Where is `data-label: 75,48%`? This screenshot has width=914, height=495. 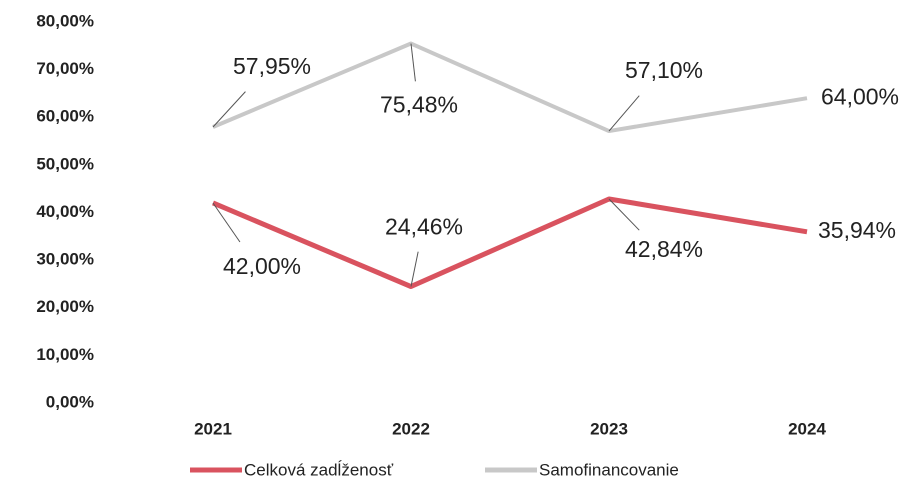 data-label: 75,48% is located at coordinates (419, 105).